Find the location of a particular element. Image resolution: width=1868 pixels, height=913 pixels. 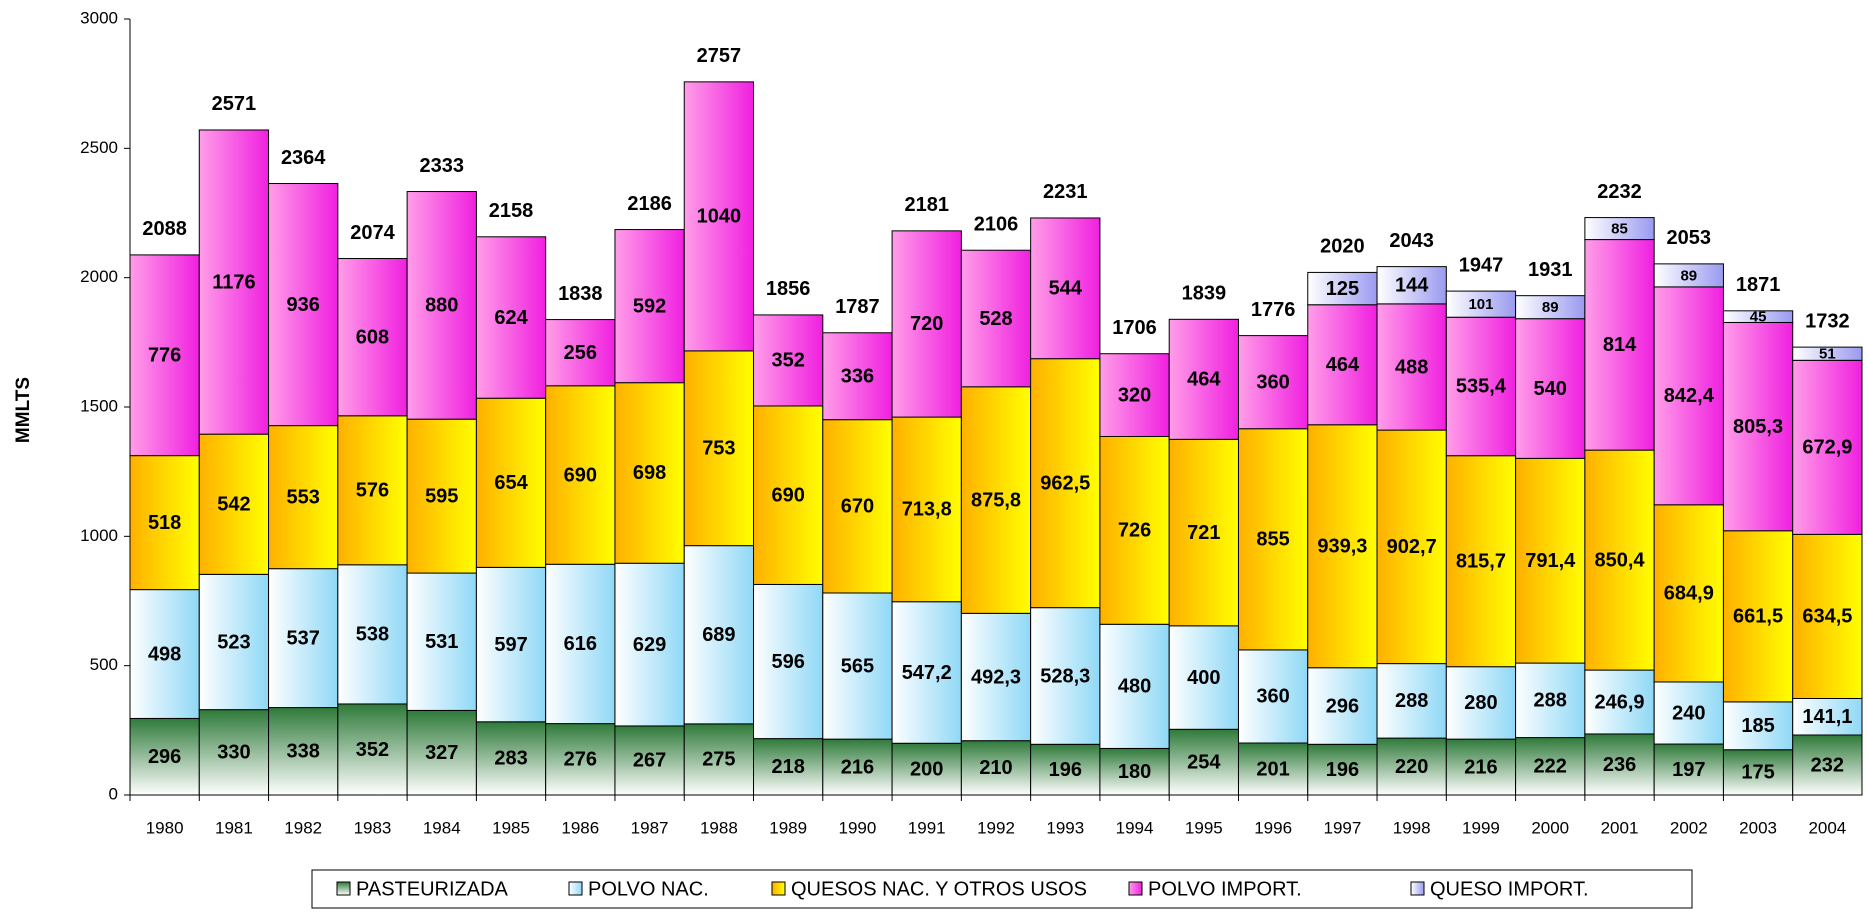

data-label: 222 is located at coordinates (1550, 767).